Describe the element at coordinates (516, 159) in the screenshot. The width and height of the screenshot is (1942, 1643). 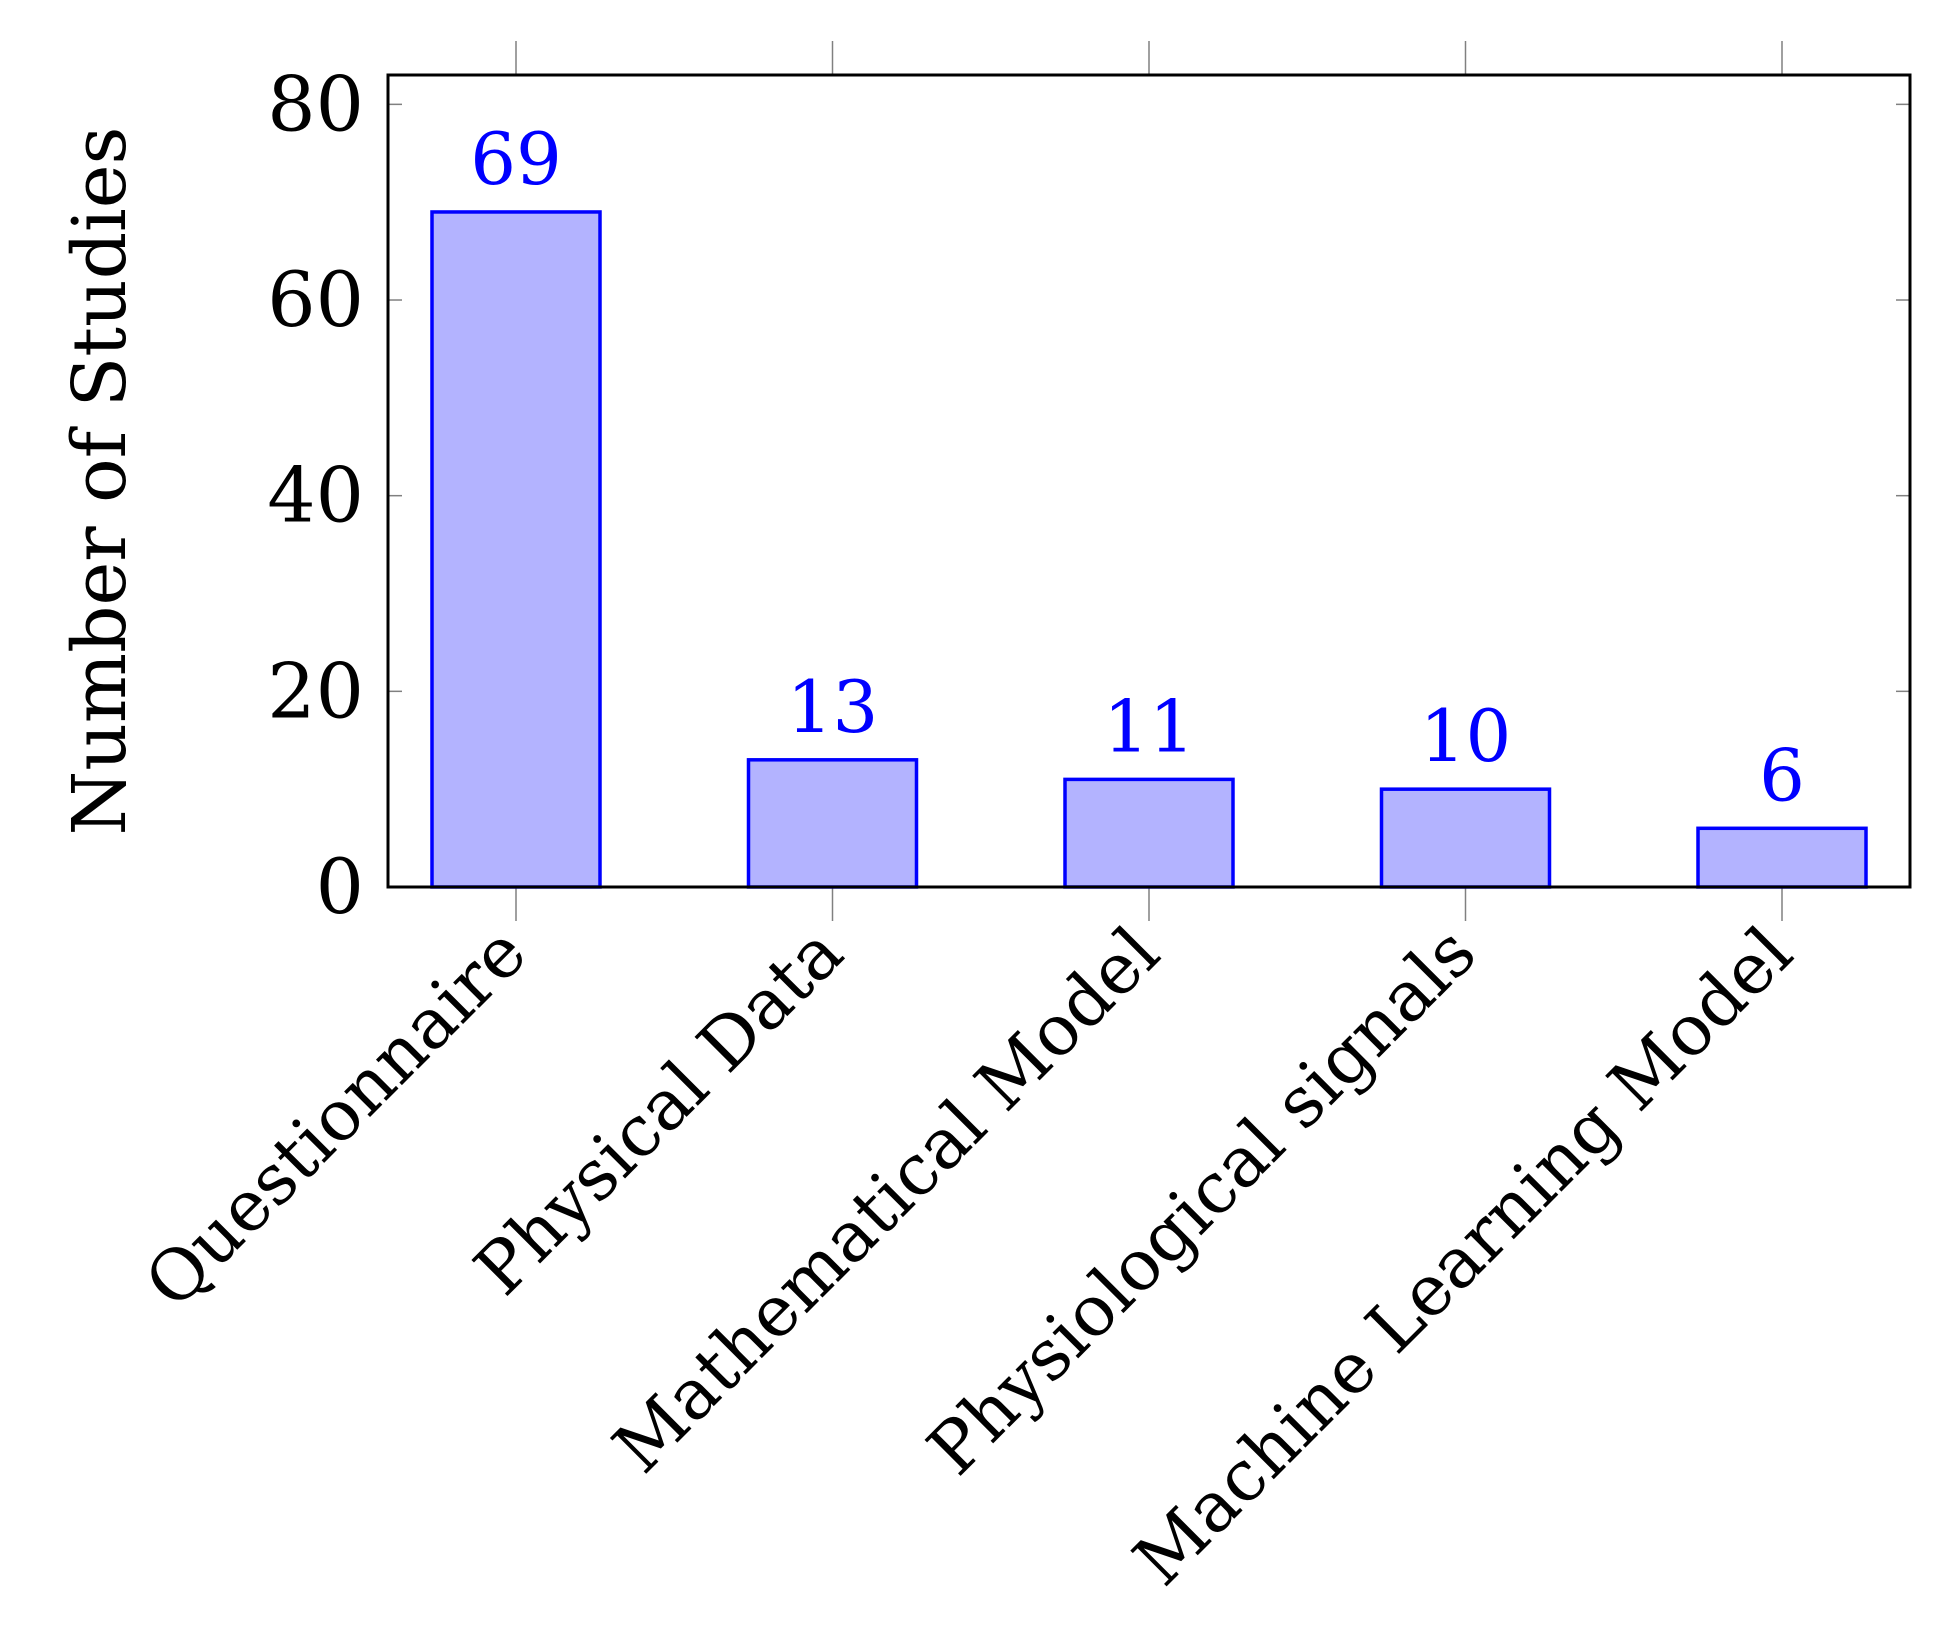
I see `data-label: 69` at that location.